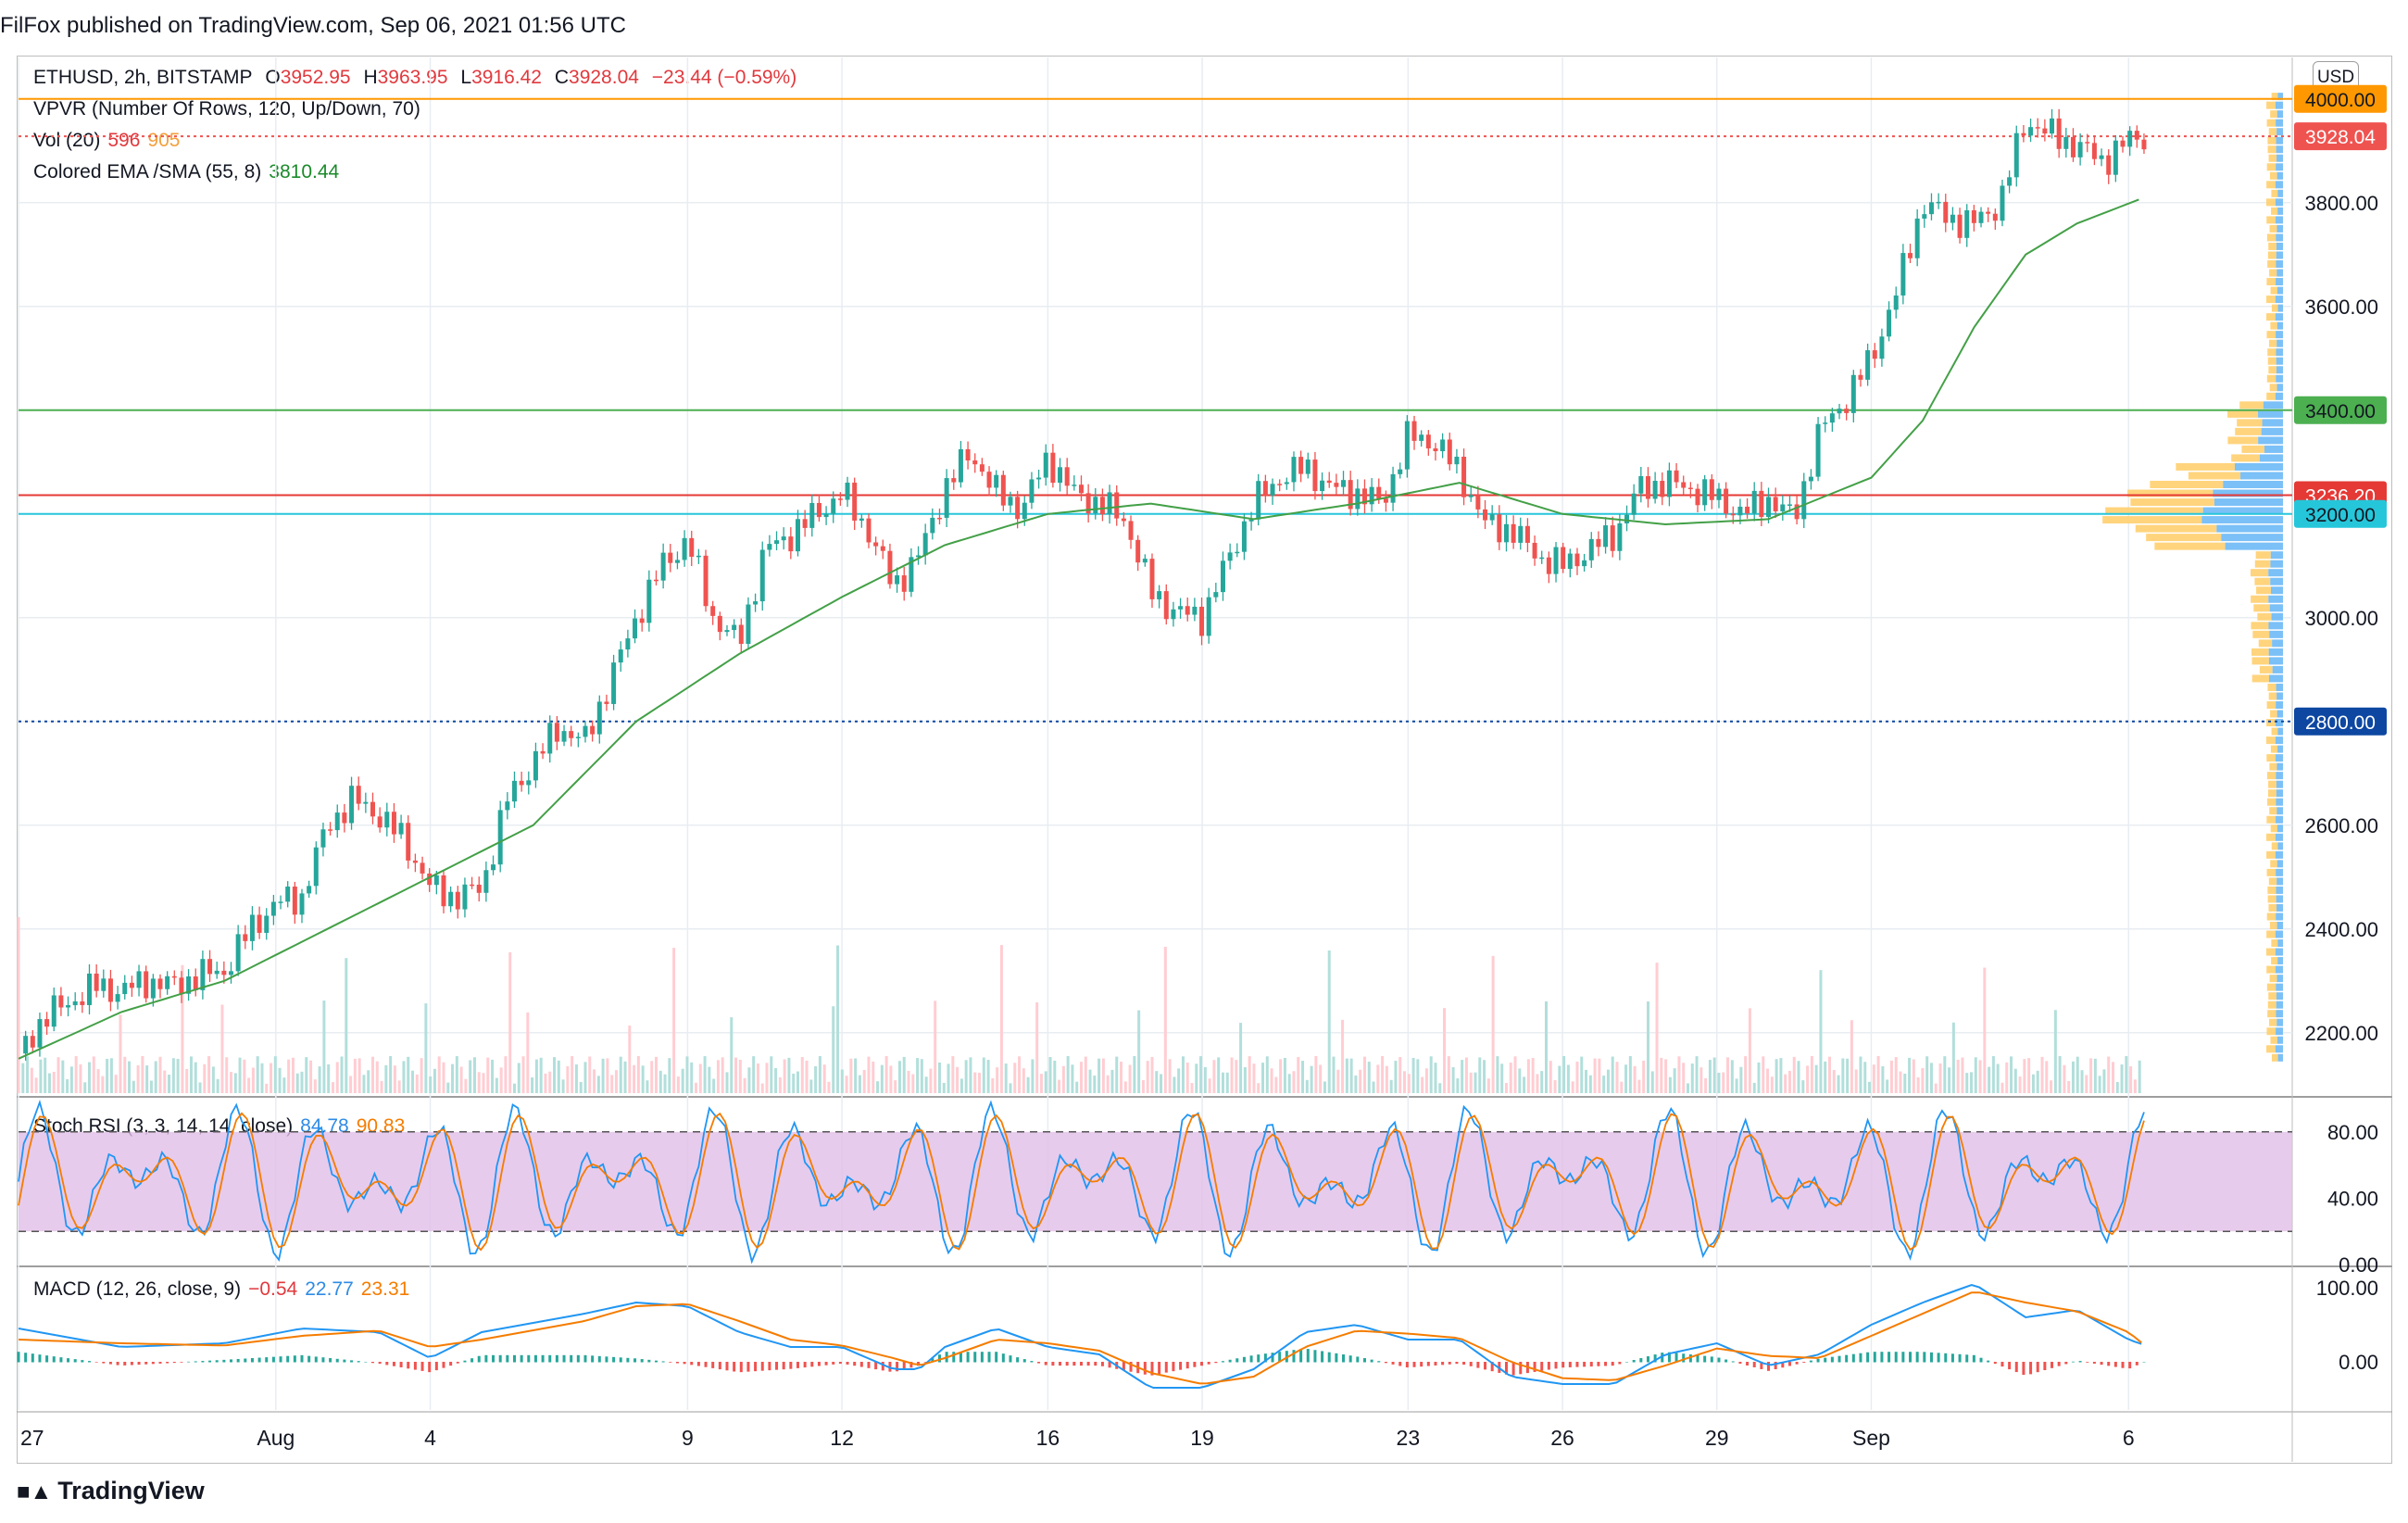 Image resolution: width=2408 pixels, height=1523 pixels. What do you see at coordinates (226, 109) in the screenshot?
I see `vpvr-legend: VPVR (Number Of Rows, 120, Up/Down, 70)` at bounding box center [226, 109].